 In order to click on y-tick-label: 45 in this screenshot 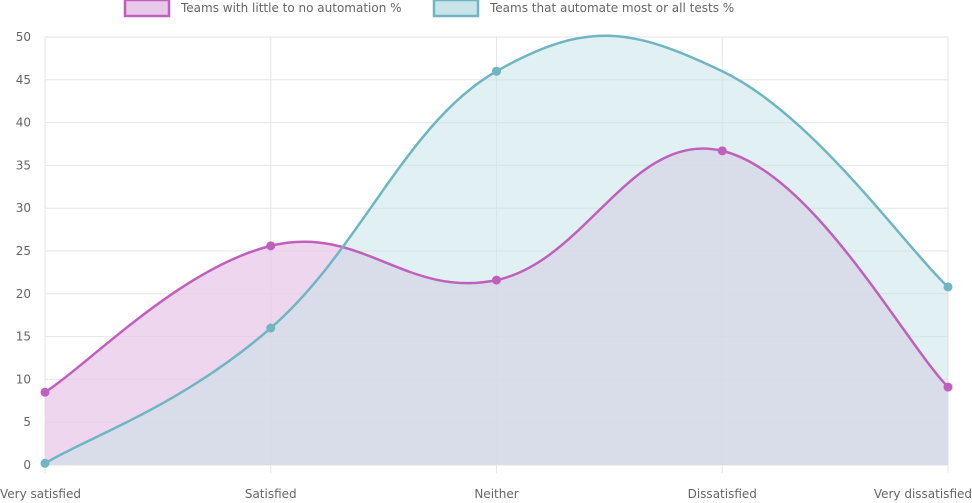, I will do `click(23, 80)`.